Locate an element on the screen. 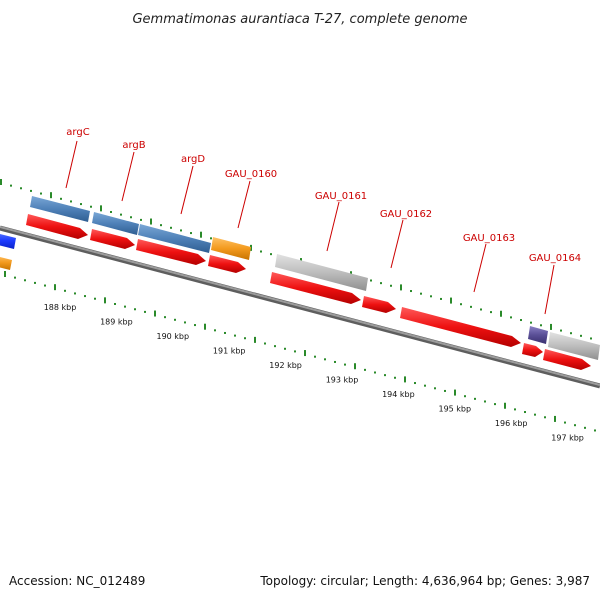 The image size is (600, 600). feature-cds-h is located at coordinates (532, 350).